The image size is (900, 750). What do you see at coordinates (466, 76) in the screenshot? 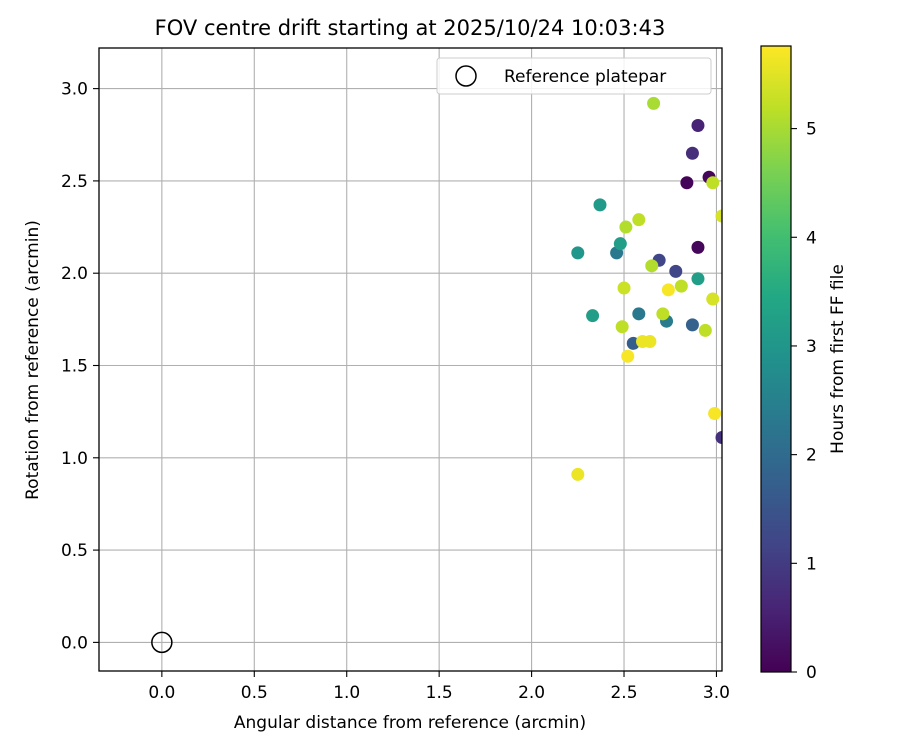
I see `legend-reference-icon` at bounding box center [466, 76].